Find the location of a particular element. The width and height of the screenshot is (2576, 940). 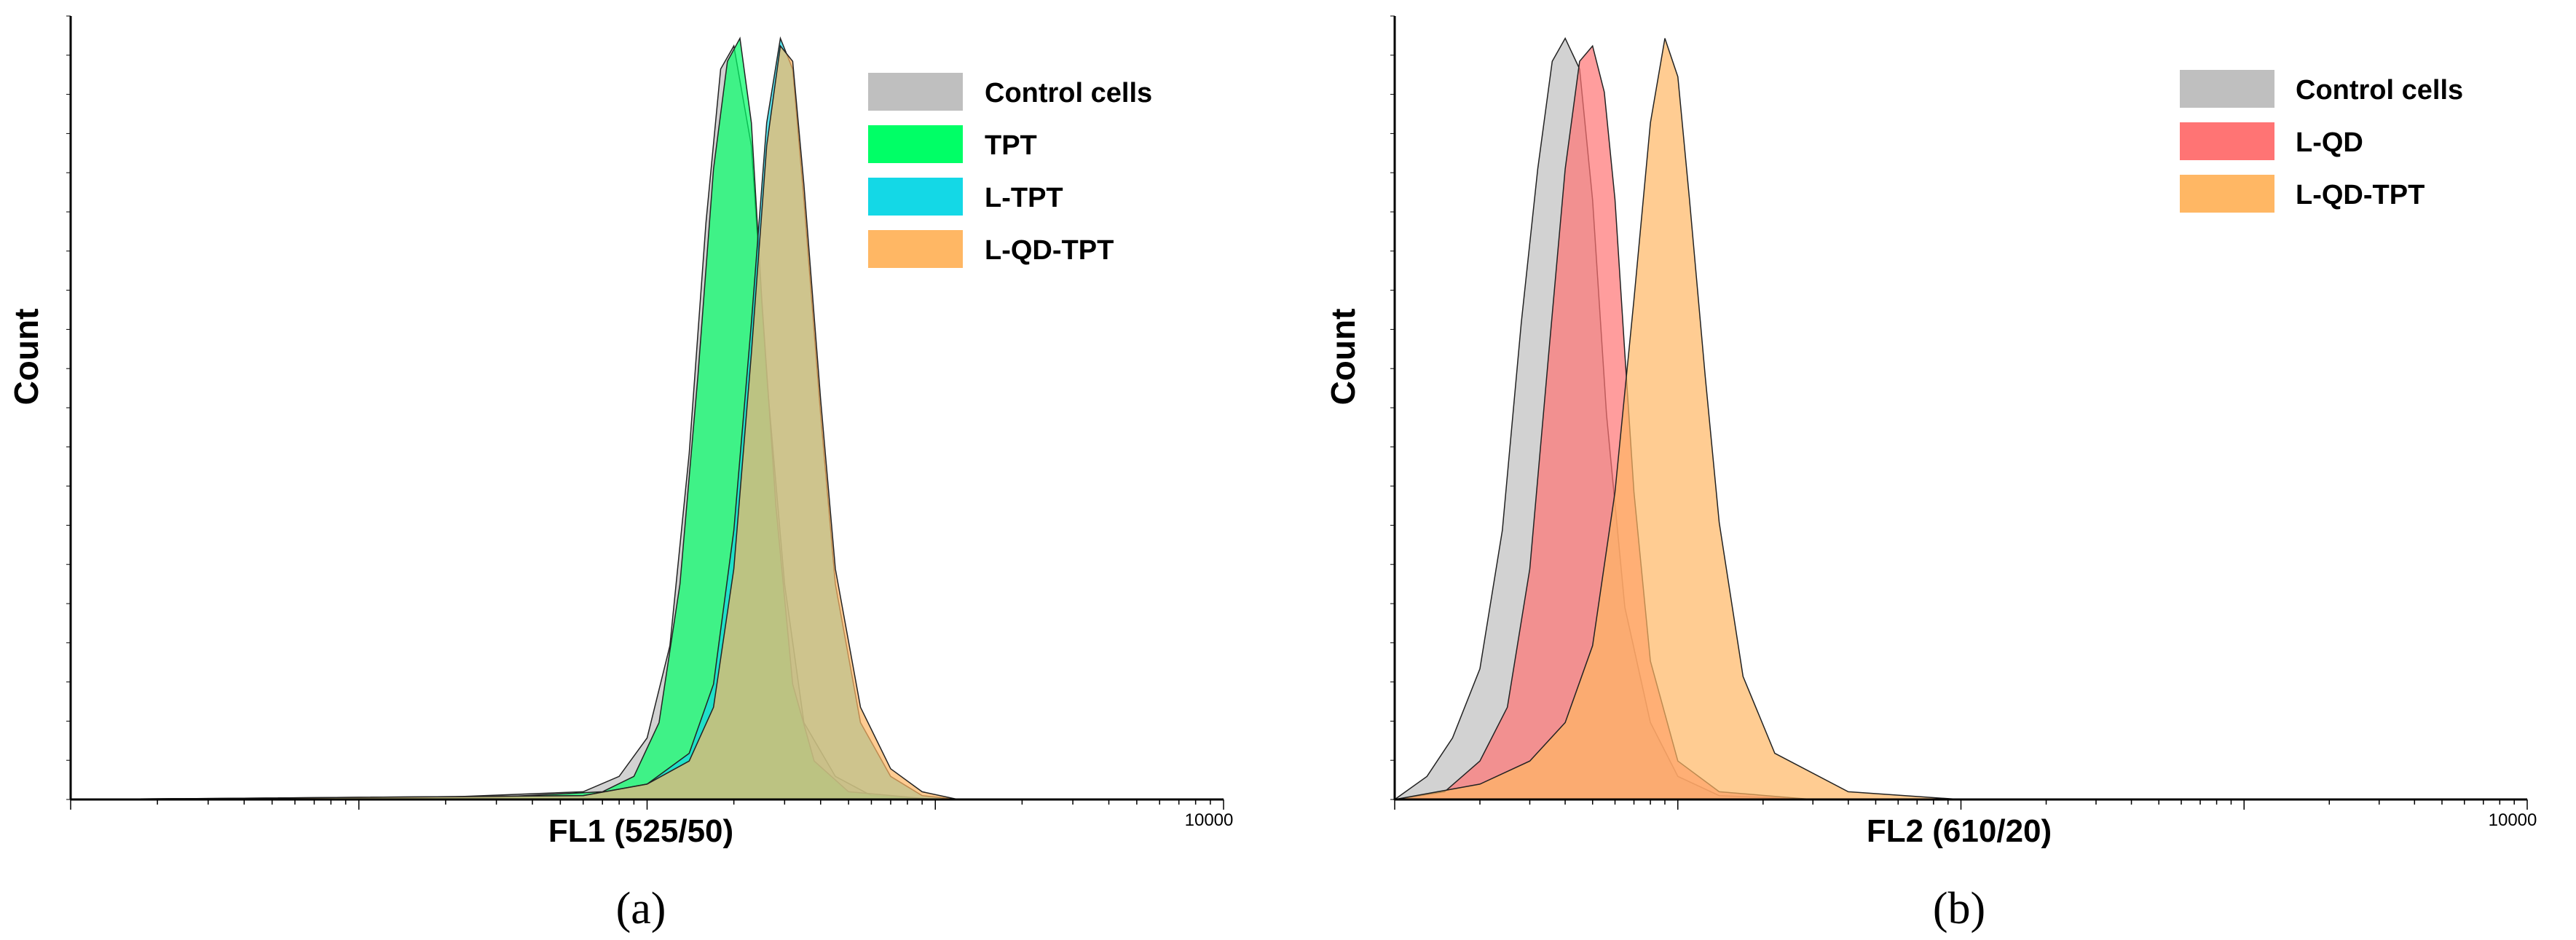

legend-label: L-TPT is located at coordinates (1024, 198).